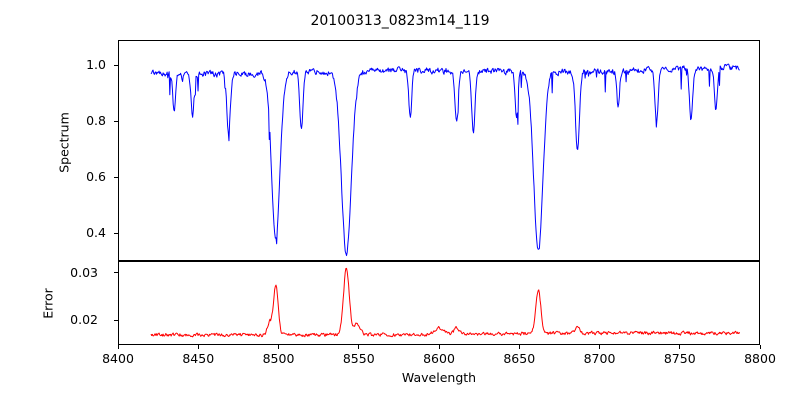 The width and height of the screenshot is (800, 400). What do you see at coordinates (400, 21) in the screenshot?
I see `figure-title: 20100313_0823m14_119` at bounding box center [400, 21].